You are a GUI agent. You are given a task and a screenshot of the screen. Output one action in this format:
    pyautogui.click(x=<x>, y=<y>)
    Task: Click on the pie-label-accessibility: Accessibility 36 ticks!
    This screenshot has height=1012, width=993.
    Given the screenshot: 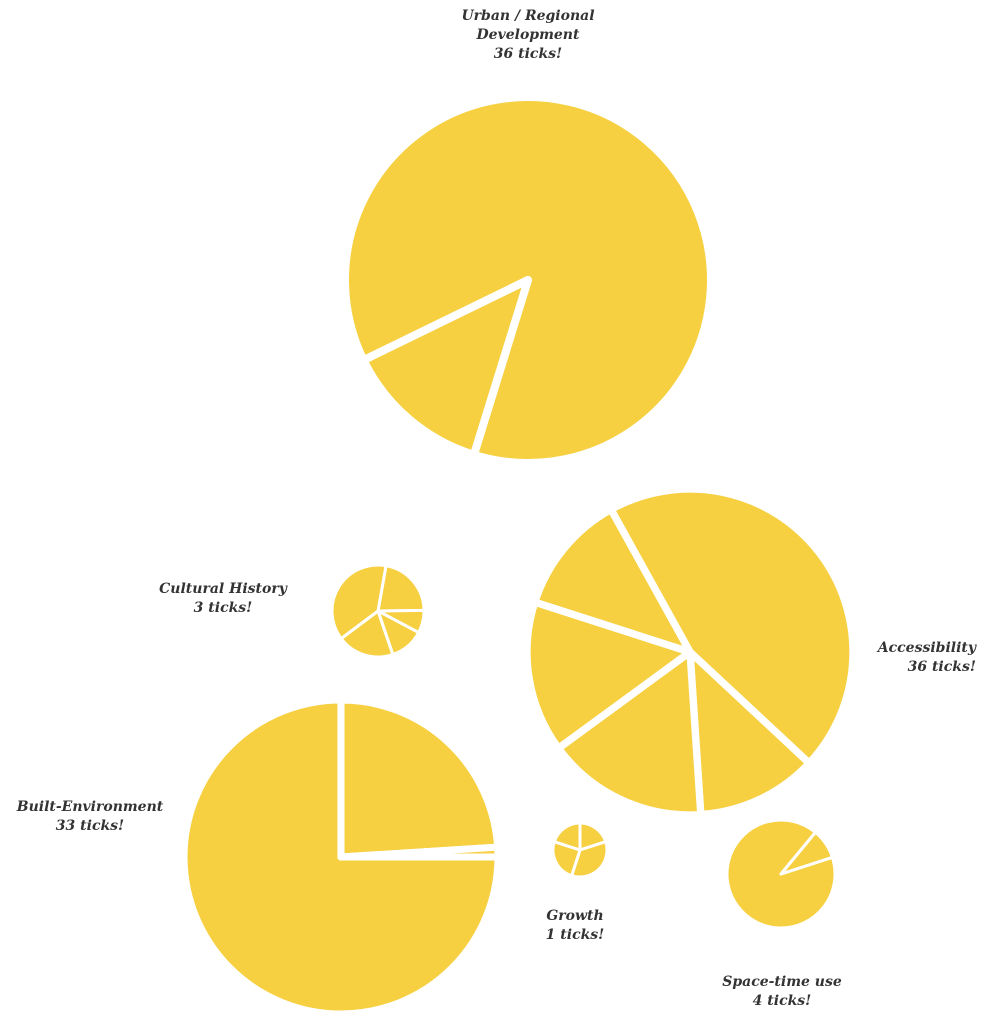 What is the action you would take?
    pyautogui.click(x=927, y=658)
    